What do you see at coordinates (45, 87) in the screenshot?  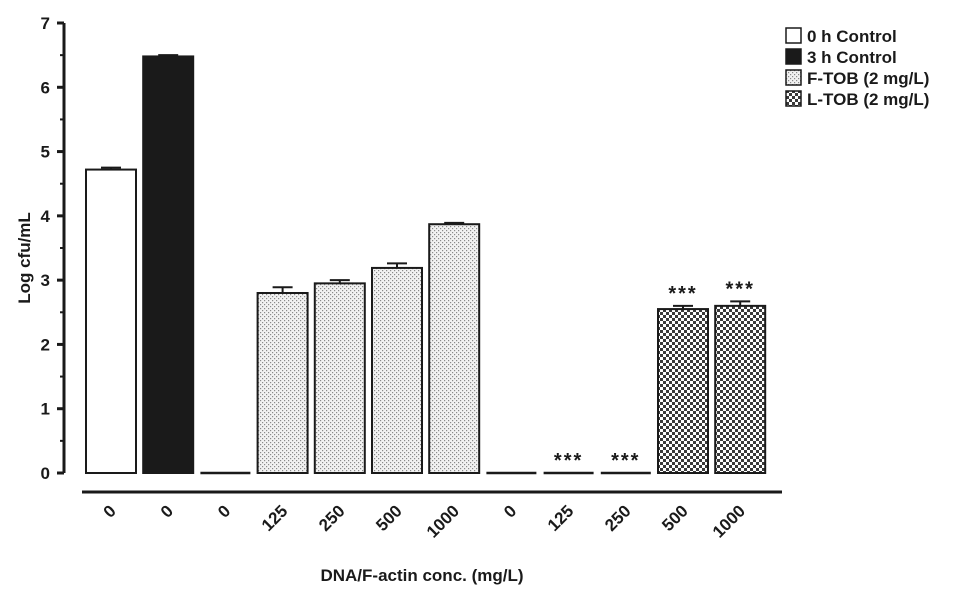 I see `y-tick-label: 6` at bounding box center [45, 87].